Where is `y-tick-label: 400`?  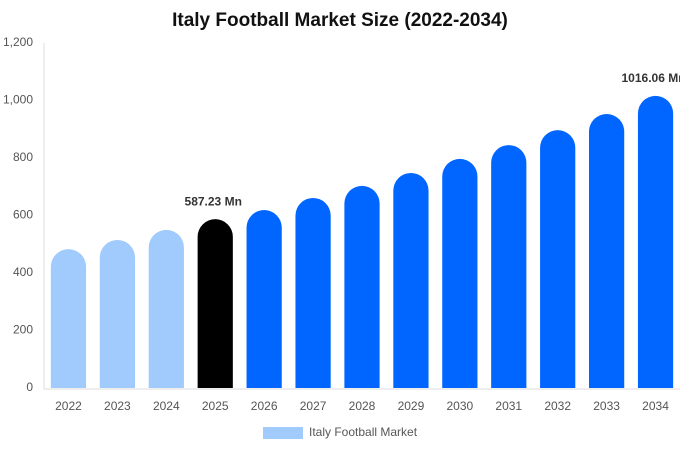
y-tick-label: 400 is located at coordinates (23, 272).